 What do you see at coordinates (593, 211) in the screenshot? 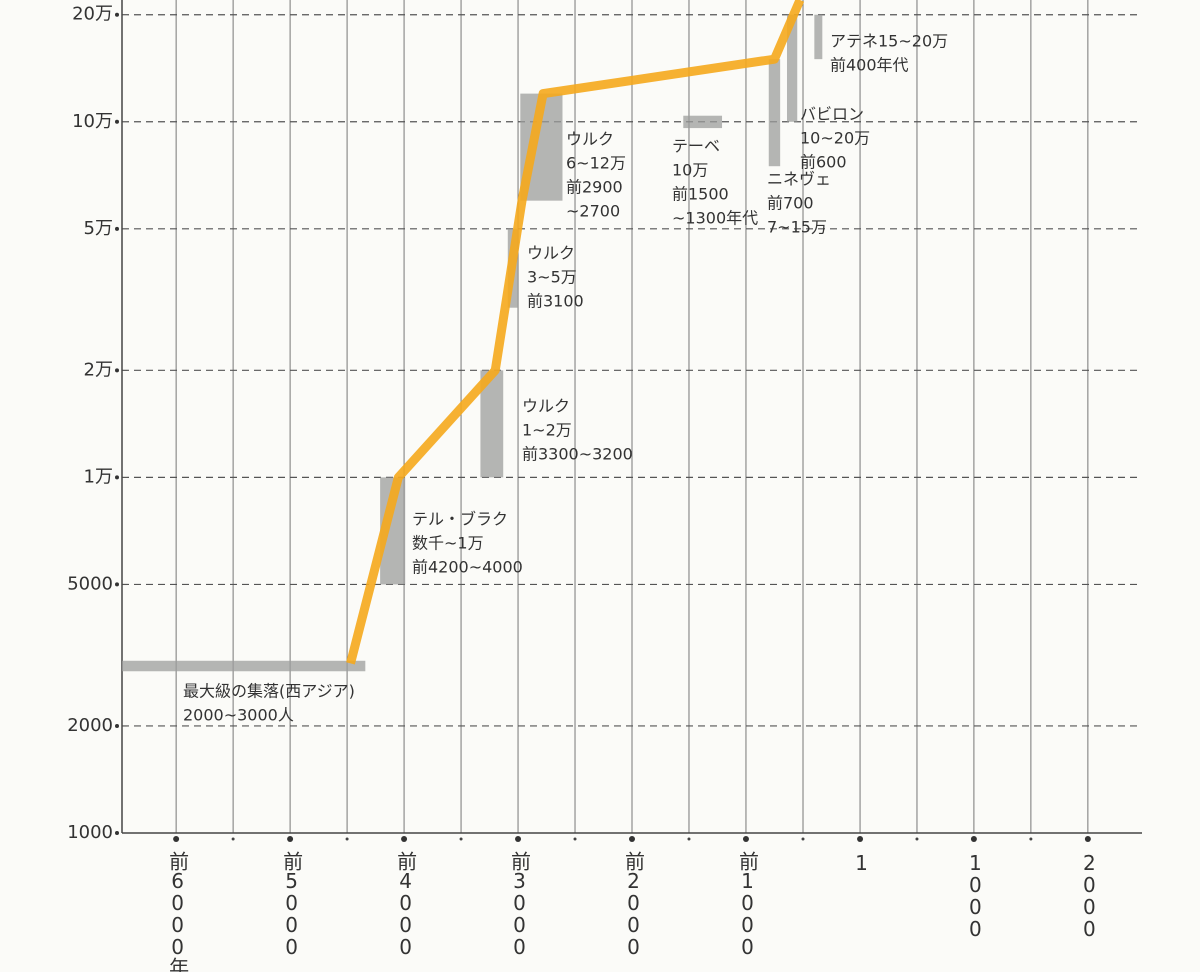
I see `annotation: ~2700` at bounding box center [593, 211].